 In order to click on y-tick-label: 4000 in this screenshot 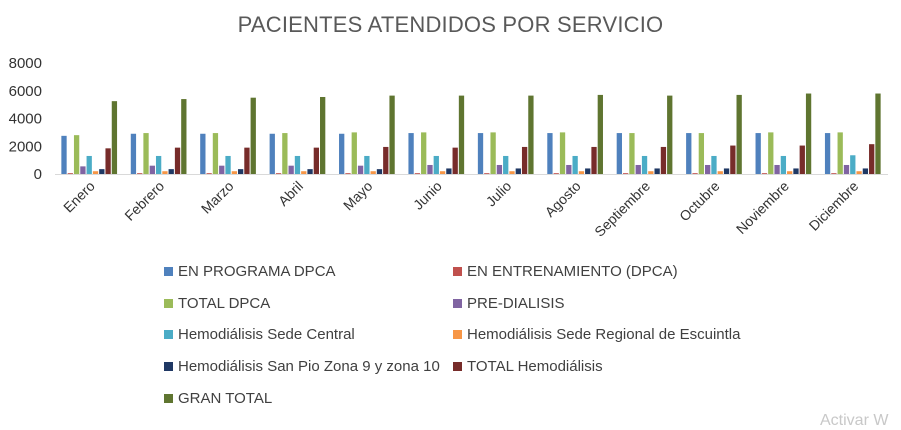, I will do `click(25, 119)`.